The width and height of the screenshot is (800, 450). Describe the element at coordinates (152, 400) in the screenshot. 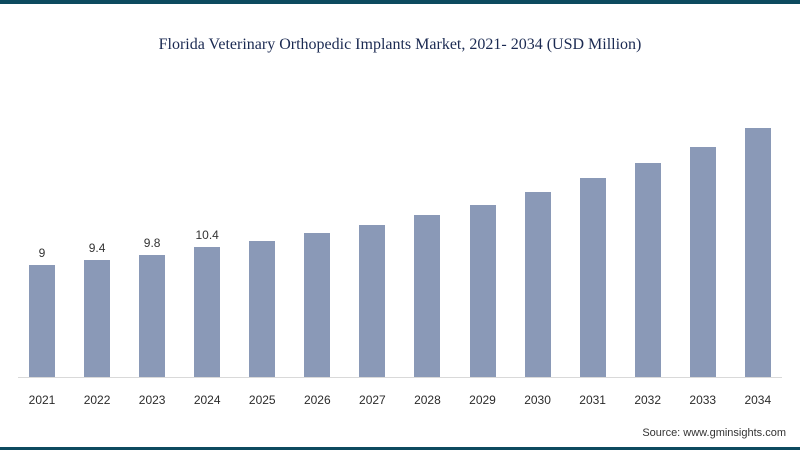

I see `x-tick-label: 2023` at that location.